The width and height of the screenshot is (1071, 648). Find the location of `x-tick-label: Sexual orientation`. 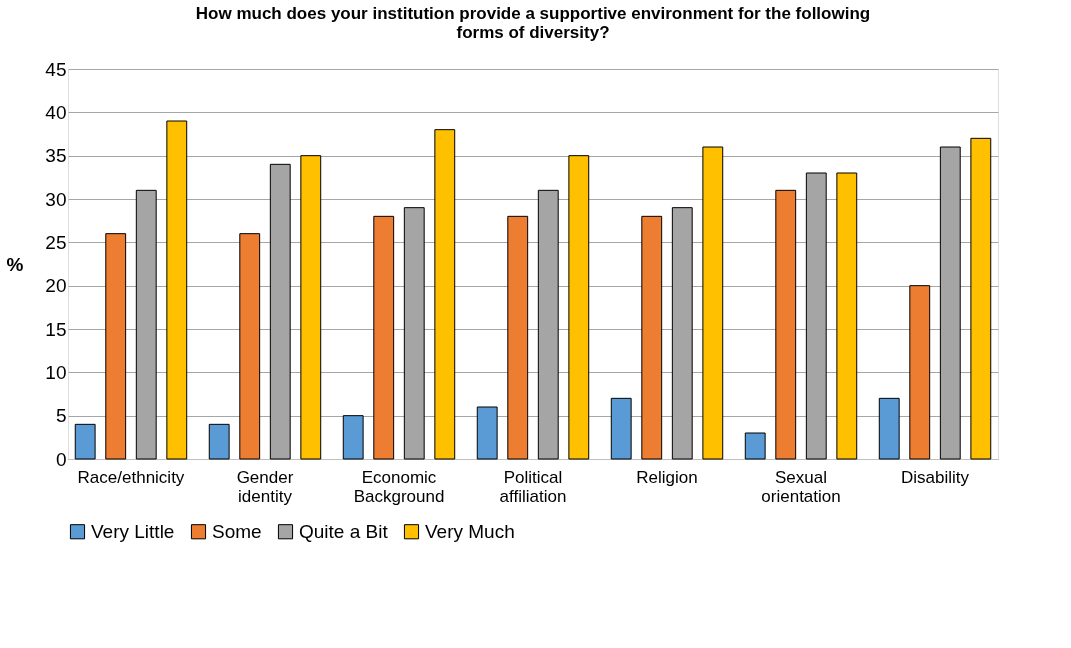

x-tick-label: Sexual orientation is located at coordinates (801, 486).